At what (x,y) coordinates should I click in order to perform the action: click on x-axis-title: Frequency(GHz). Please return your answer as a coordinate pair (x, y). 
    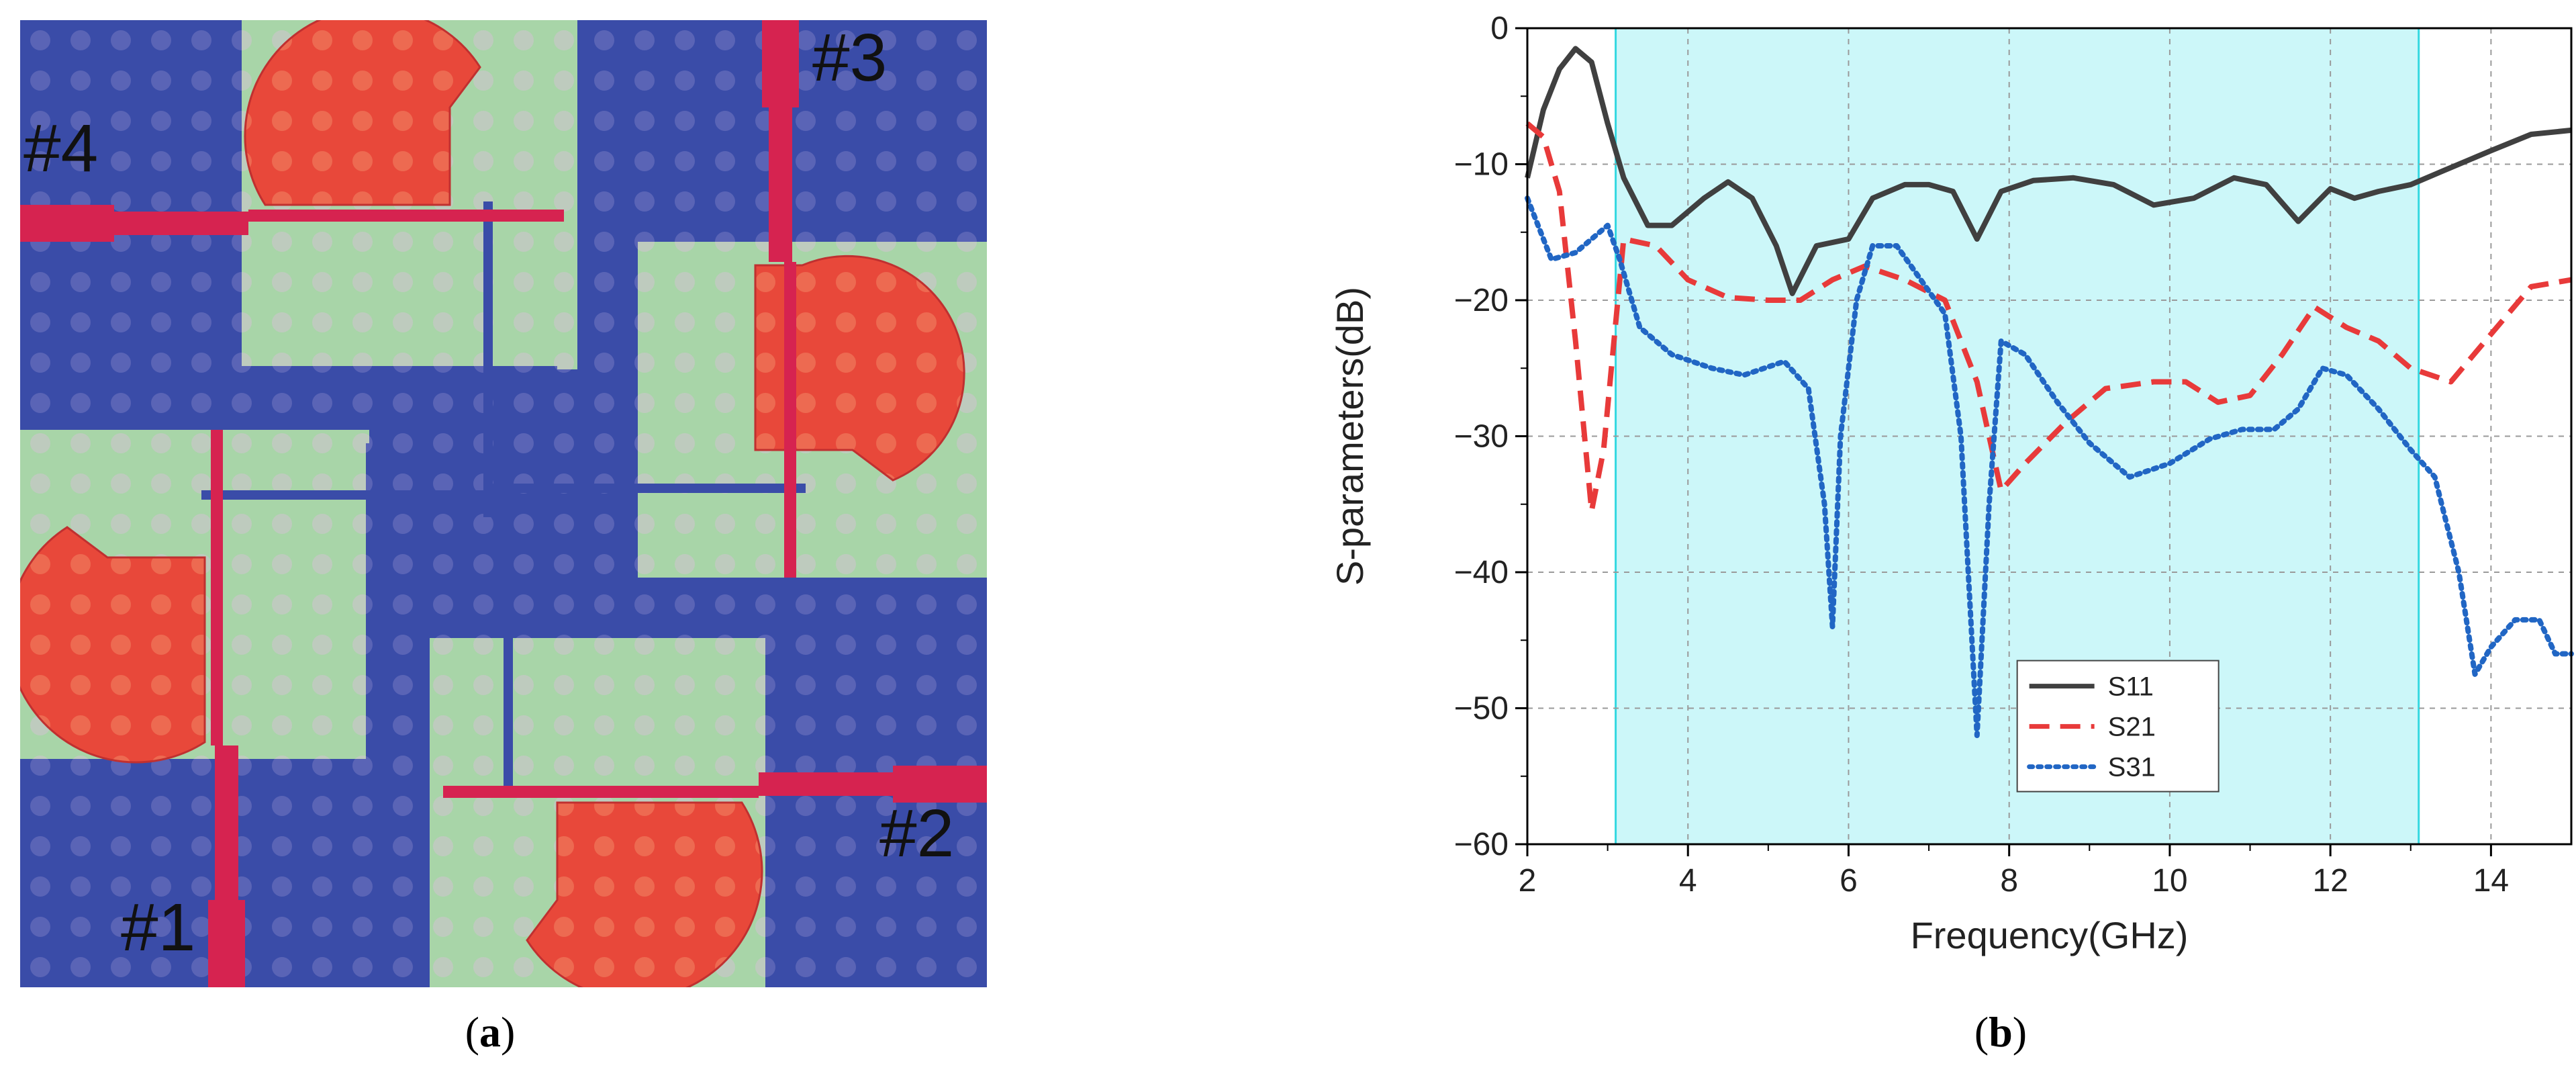
    Looking at the image, I should click on (2050, 935).